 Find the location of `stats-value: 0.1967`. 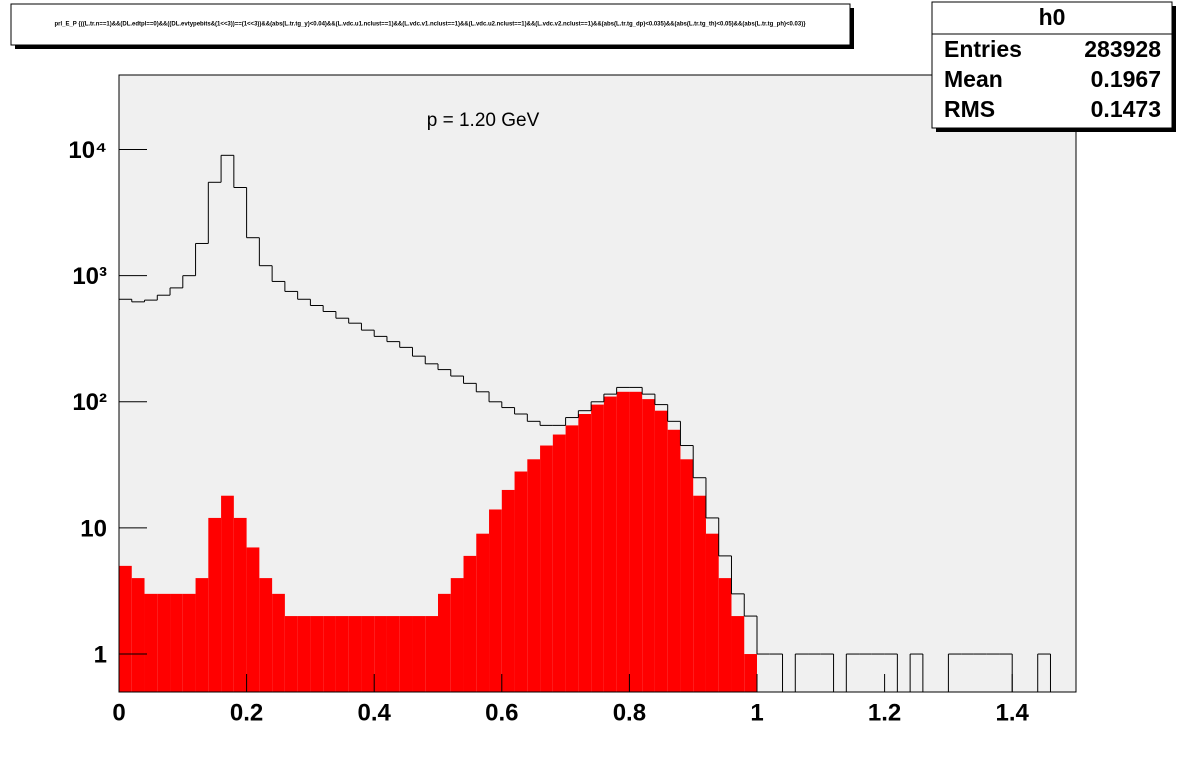

stats-value: 0.1967 is located at coordinates (1126, 79).